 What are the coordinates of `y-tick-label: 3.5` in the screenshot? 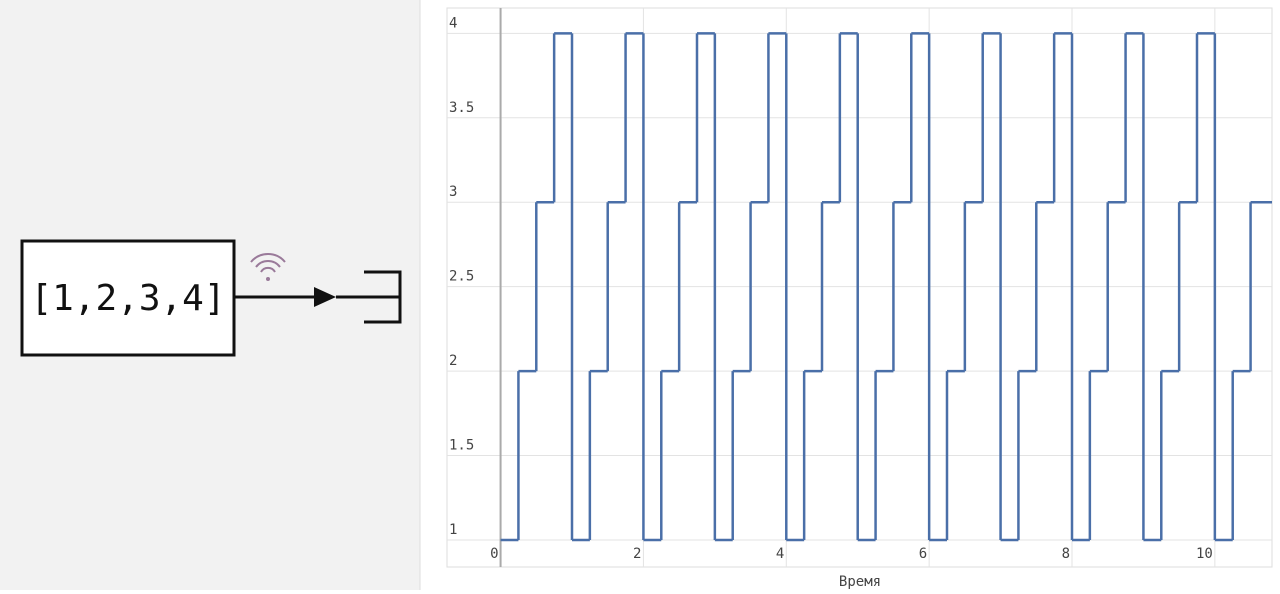 It's located at (461, 108).